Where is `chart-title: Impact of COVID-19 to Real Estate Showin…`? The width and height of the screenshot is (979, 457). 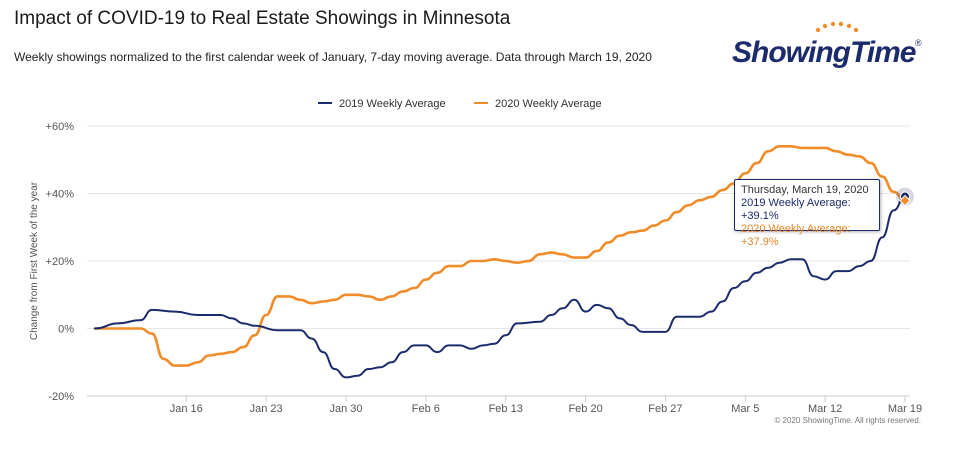
chart-title: Impact of COVID-19 to Real Estate Showin… is located at coordinates (262, 18).